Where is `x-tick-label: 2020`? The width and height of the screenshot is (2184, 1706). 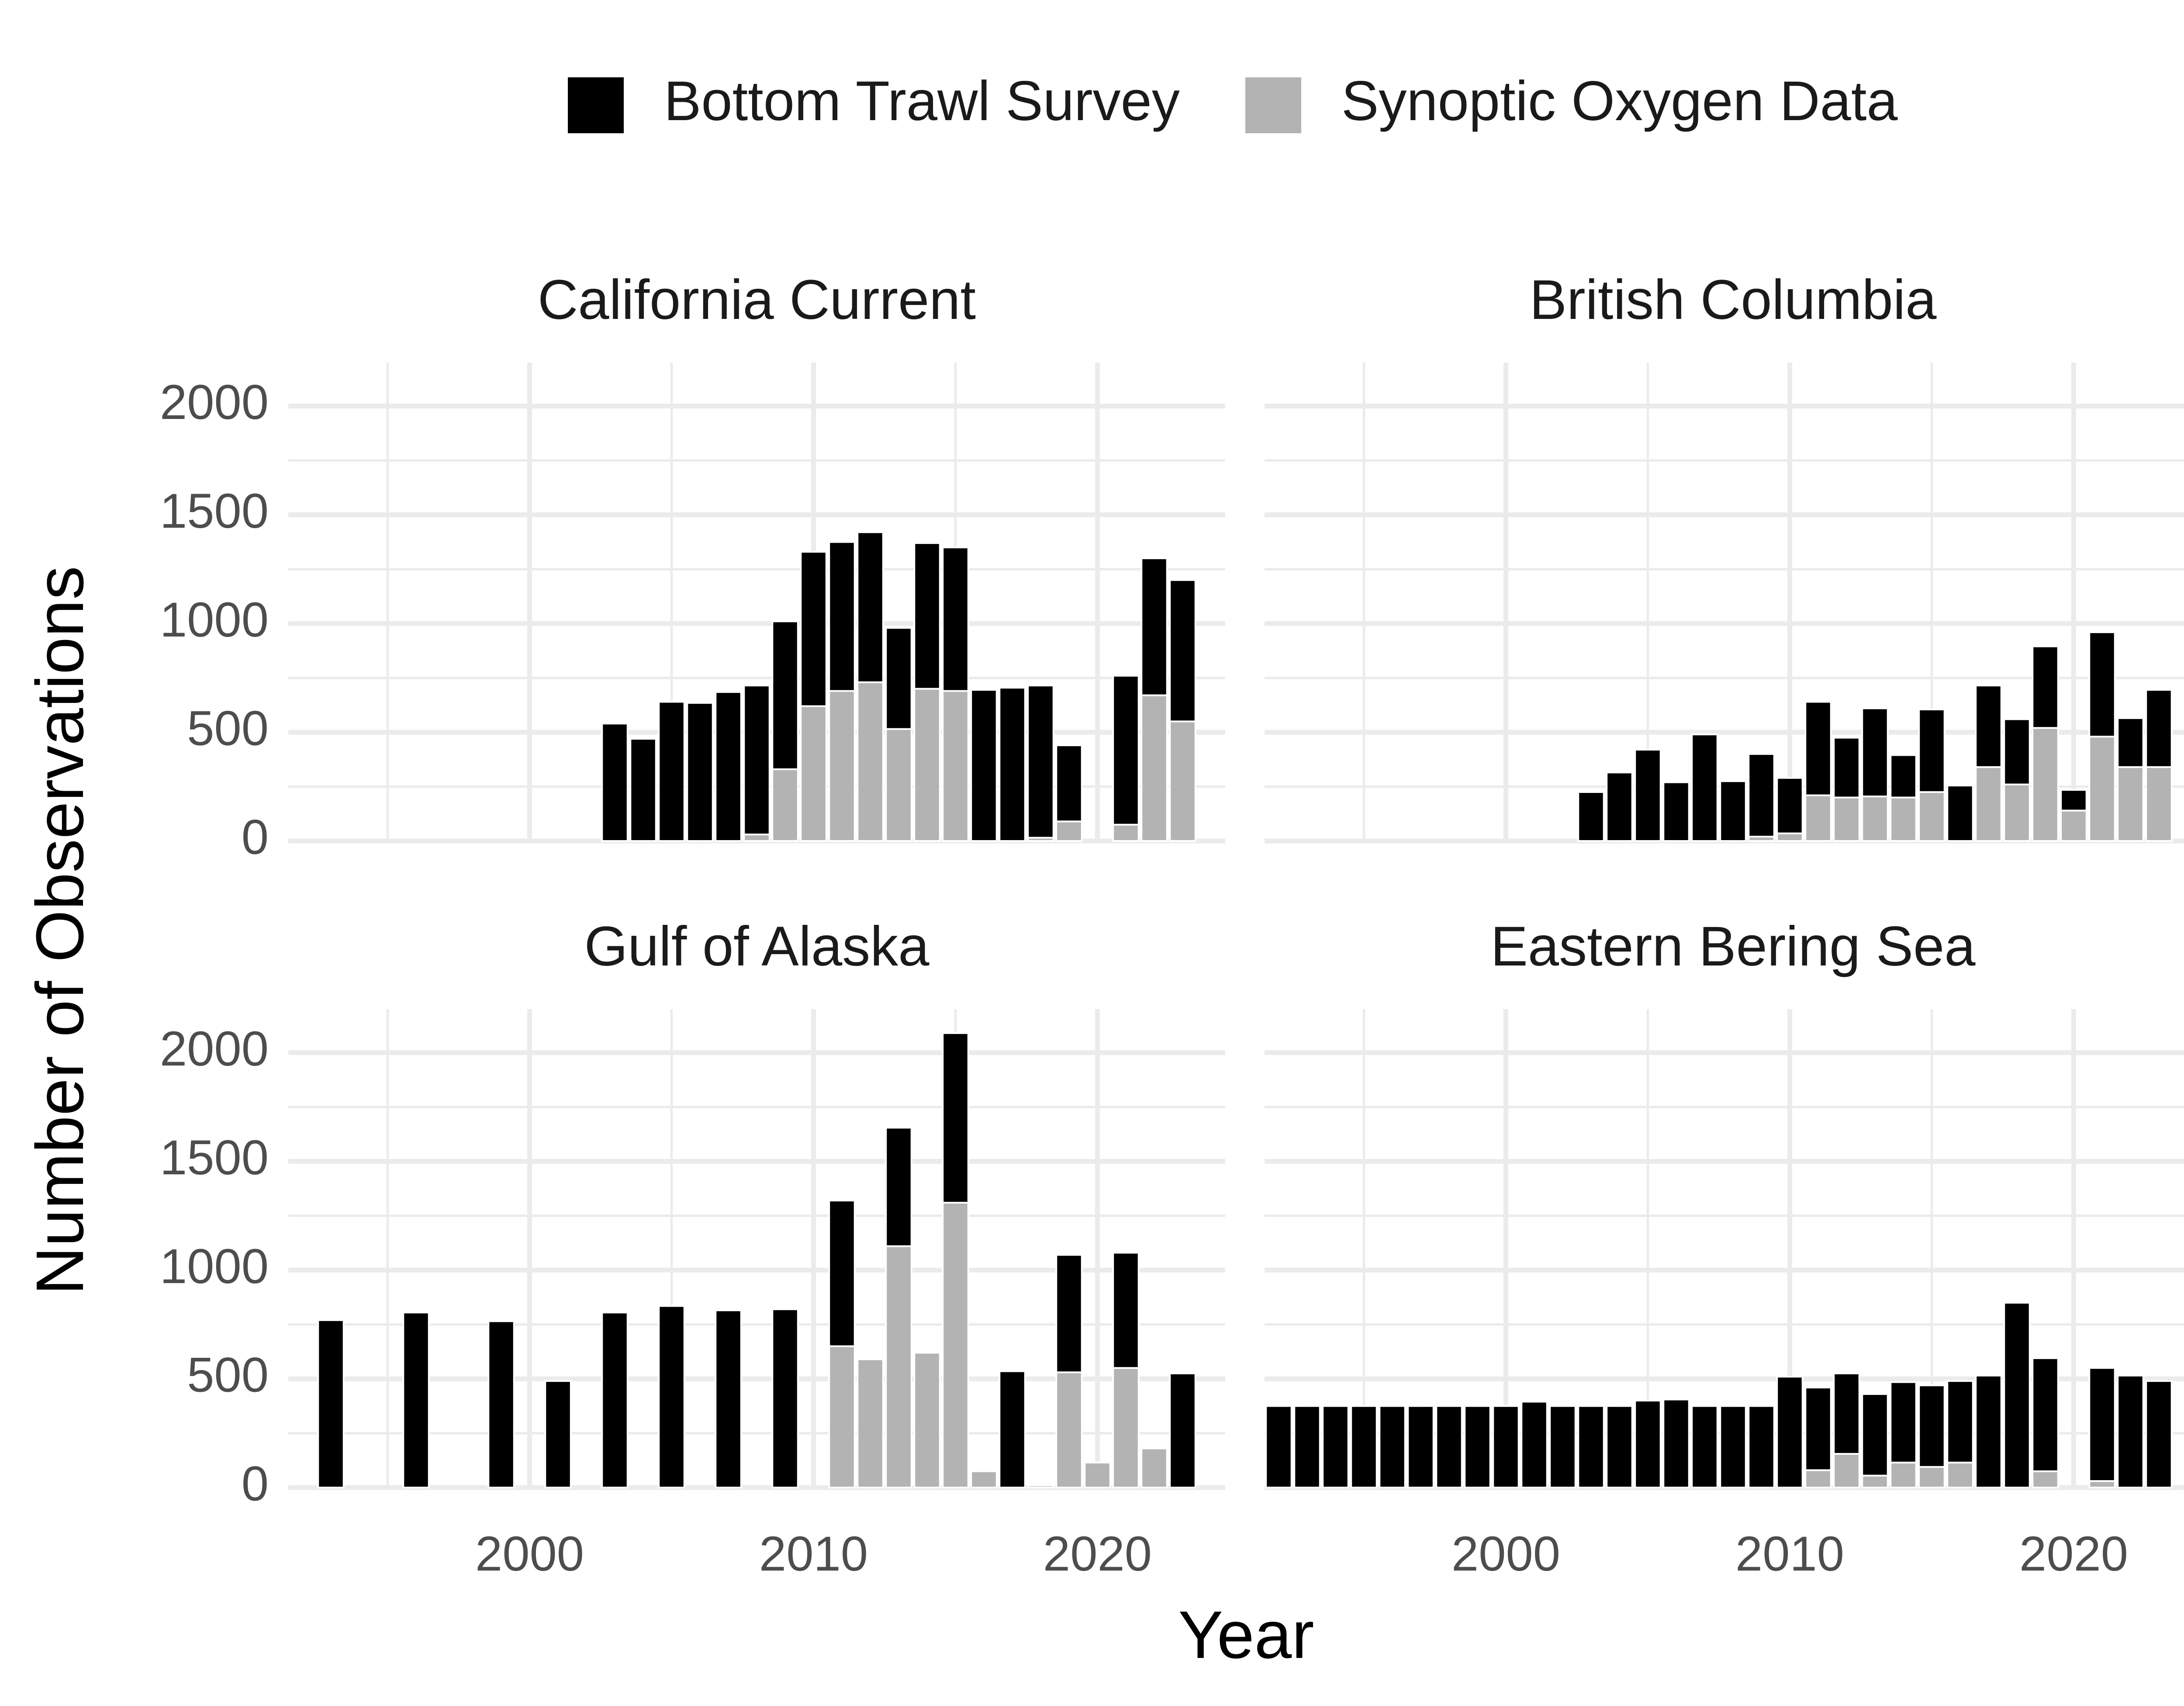
x-tick-label: 2020 is located at coordinates (2073, 1553).